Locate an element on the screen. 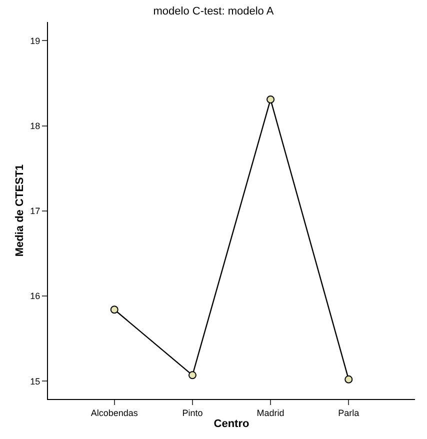 The height and width of the screenshot is (439, 427). y-tick-label: 17 is located at coordinates (35, 211).